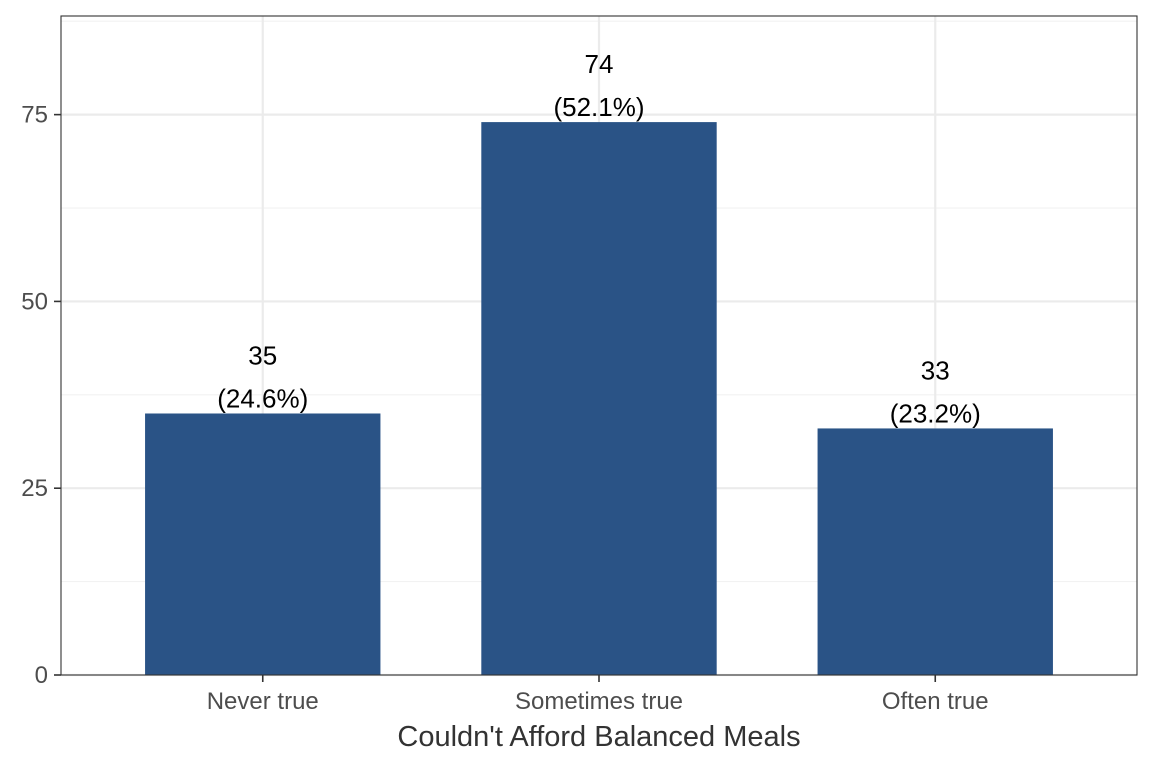 The height and width of the screenshot is (768, 1152). What do you see at coordinates (935, 413) in the screenshot?
I see `percent-label: (23.2%)` at bounding box center [935, 413].